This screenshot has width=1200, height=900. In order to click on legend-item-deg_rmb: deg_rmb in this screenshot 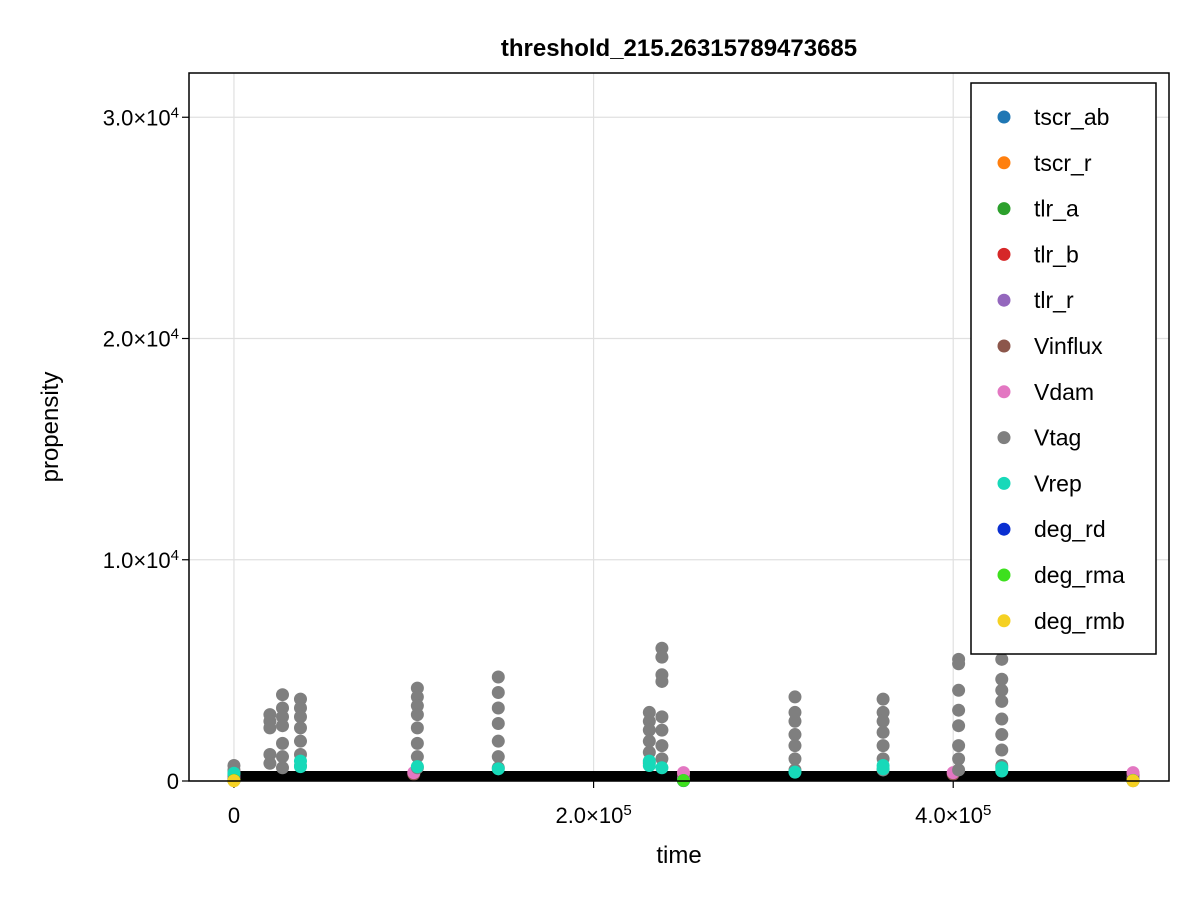, I will do `click(1061, 621)`.